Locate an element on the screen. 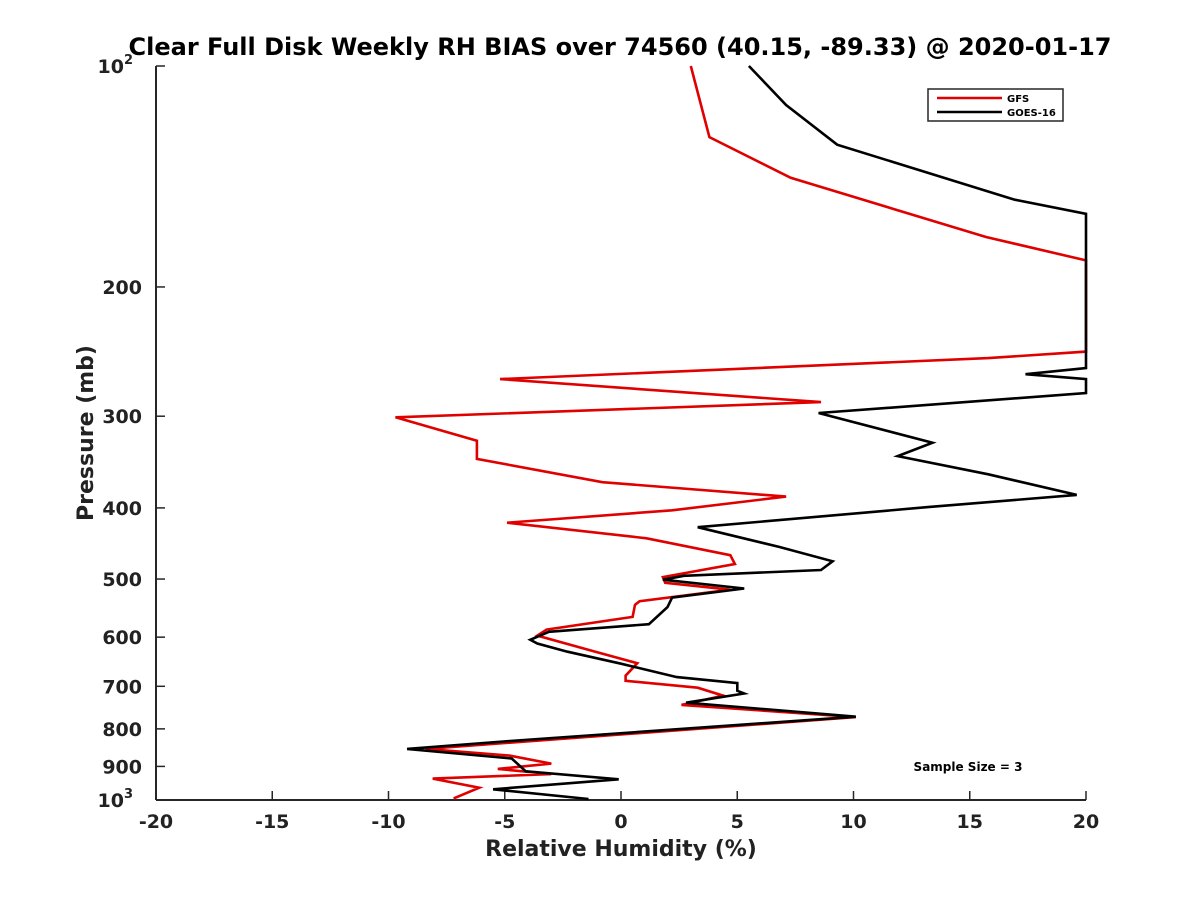 The image size is (1200, 900). y-tick-label: 400 is located at coordinates (122, 509).